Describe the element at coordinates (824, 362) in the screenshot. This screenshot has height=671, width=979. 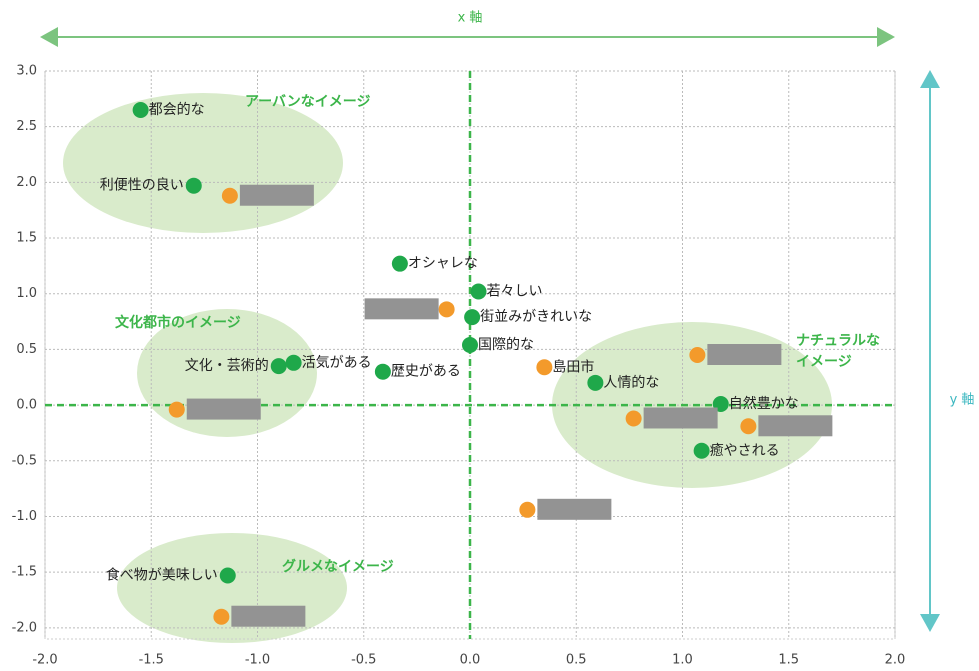
I see `group-label: イメージ` at that location.